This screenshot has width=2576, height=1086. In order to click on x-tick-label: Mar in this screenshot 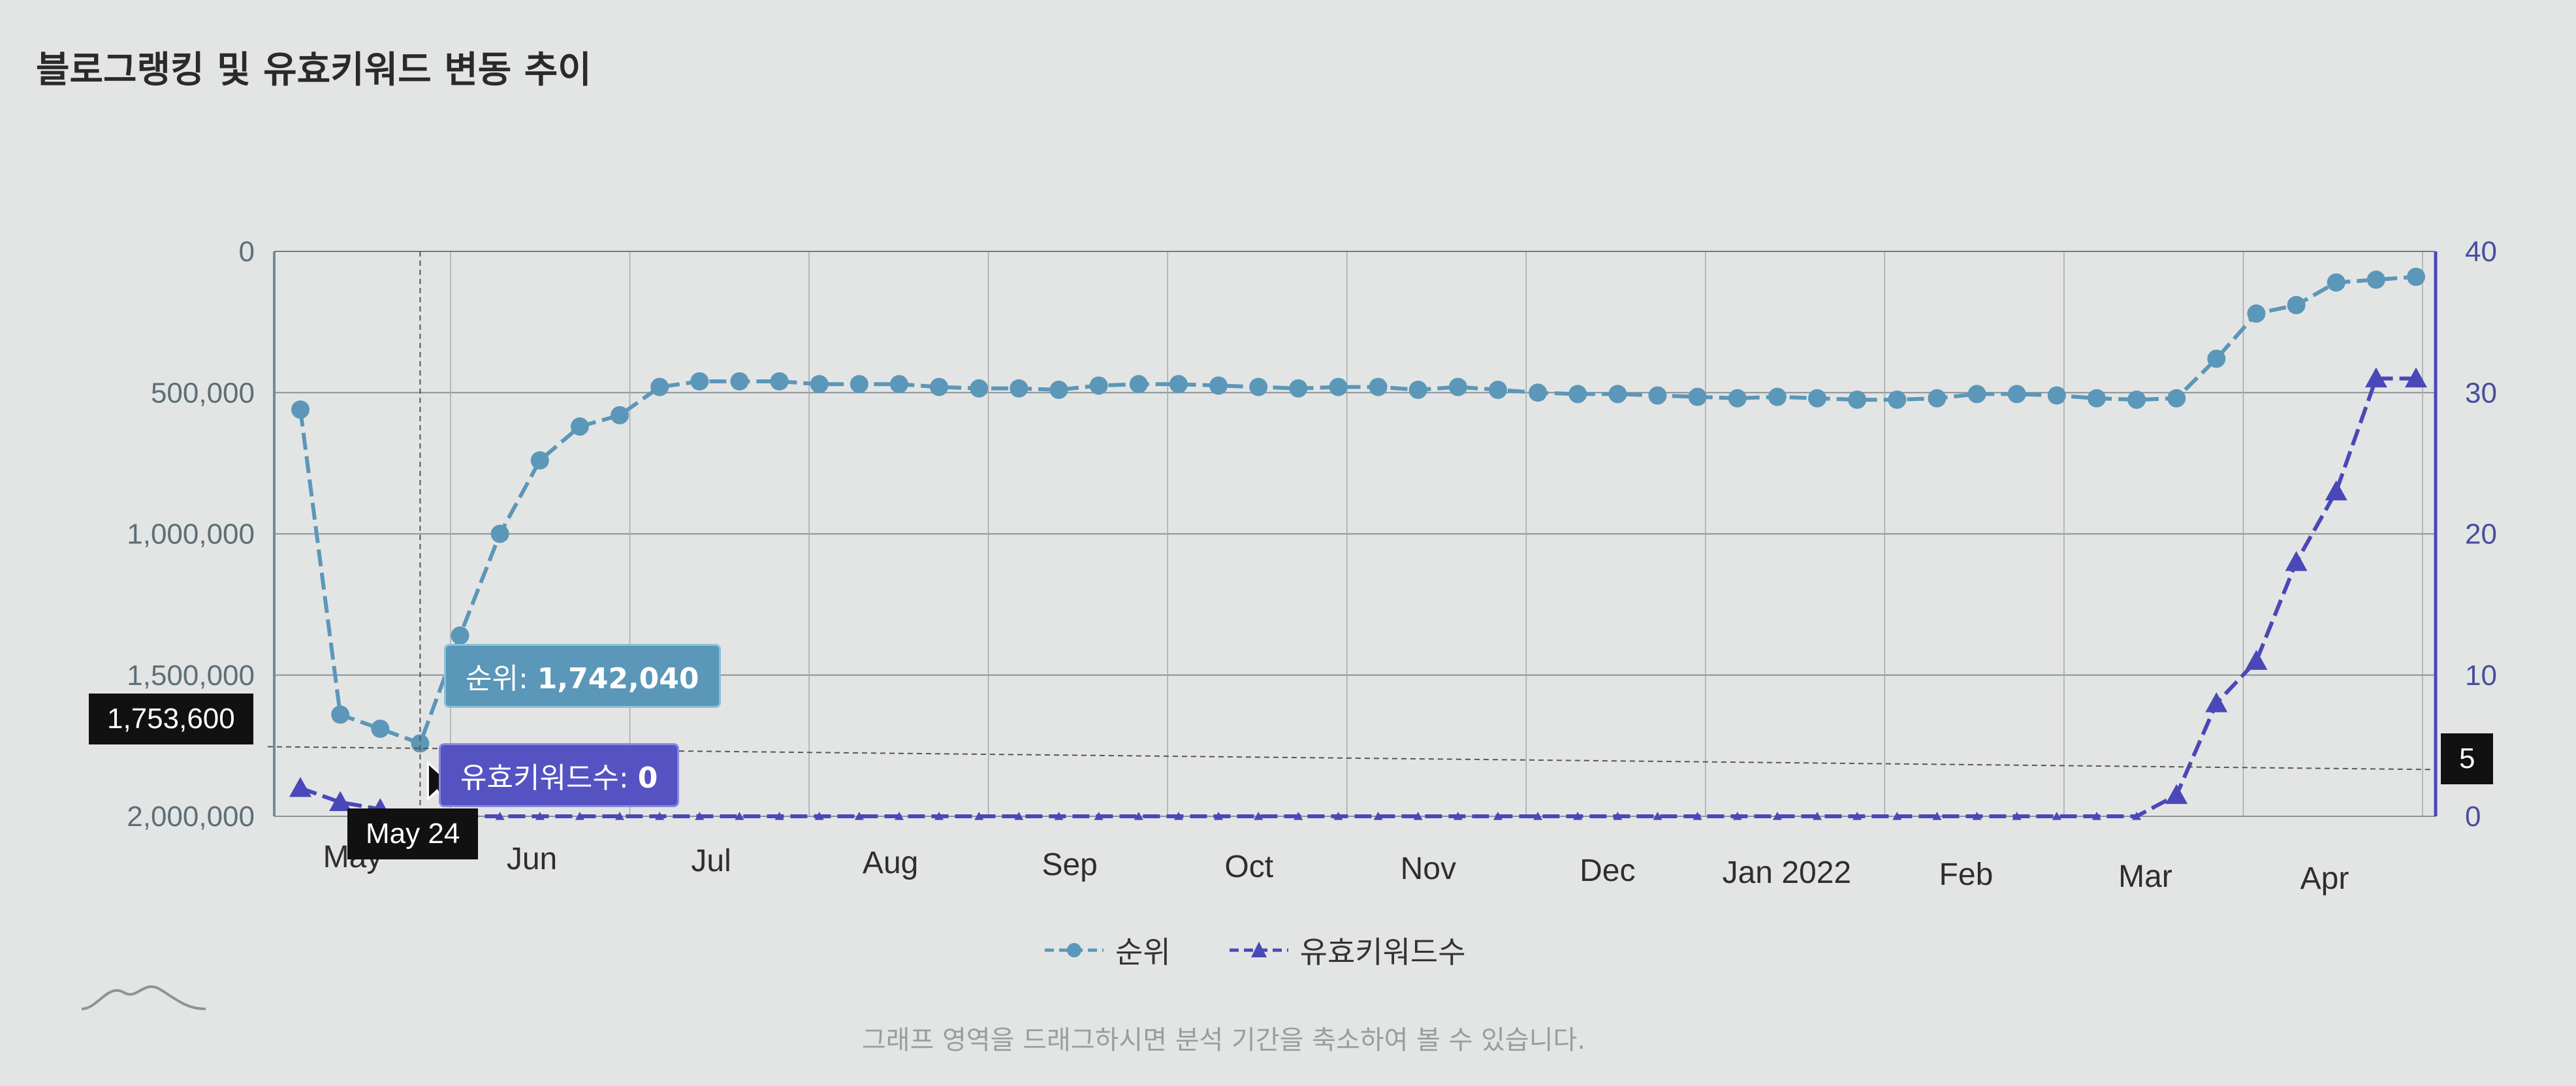, I will do `click(2145, 876)`.